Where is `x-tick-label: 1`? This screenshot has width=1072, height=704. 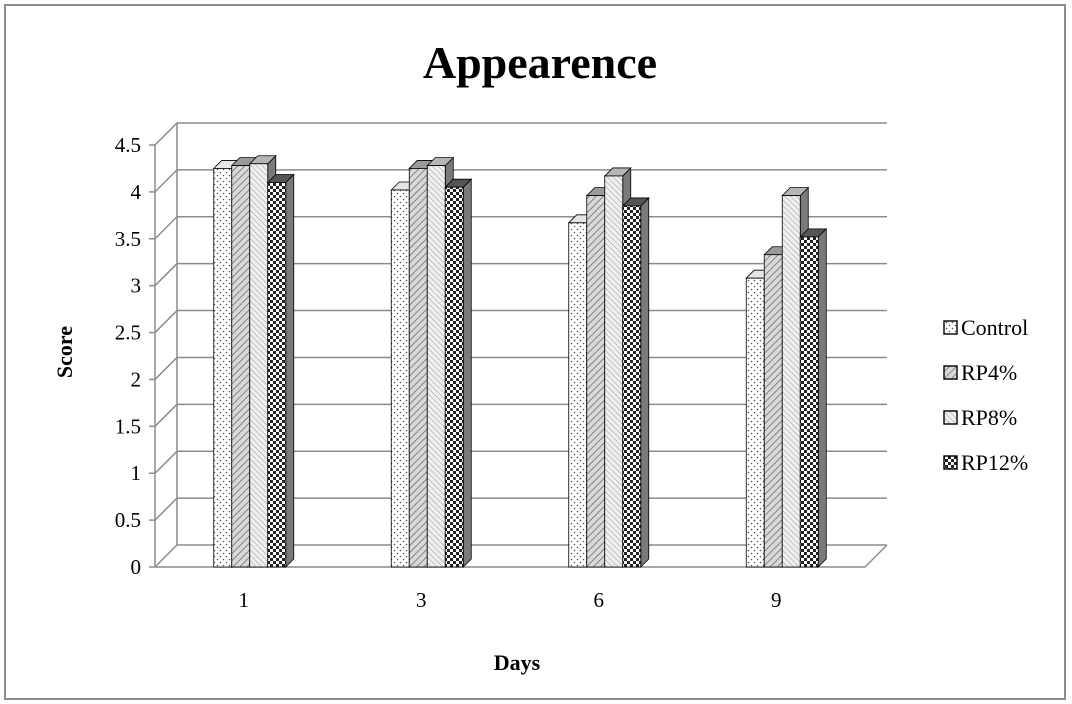 x-tick-label: 1 is located at coordinates (244, 600).